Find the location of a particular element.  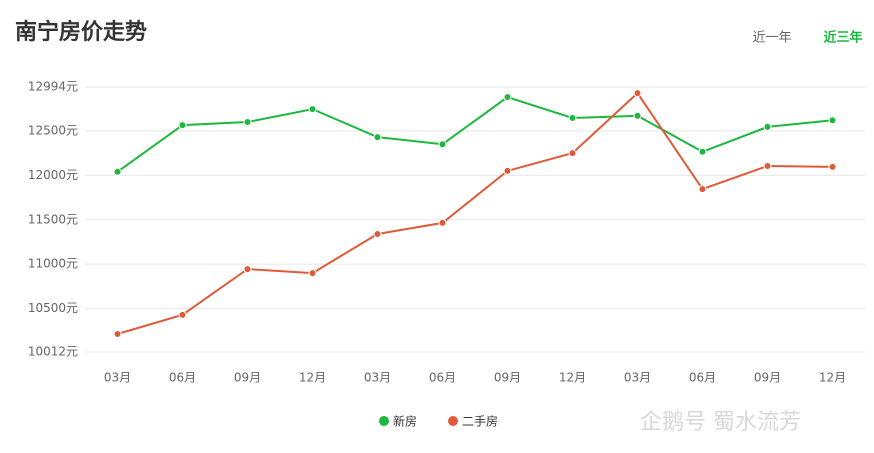

series-line is located at coordinates (474, 134).